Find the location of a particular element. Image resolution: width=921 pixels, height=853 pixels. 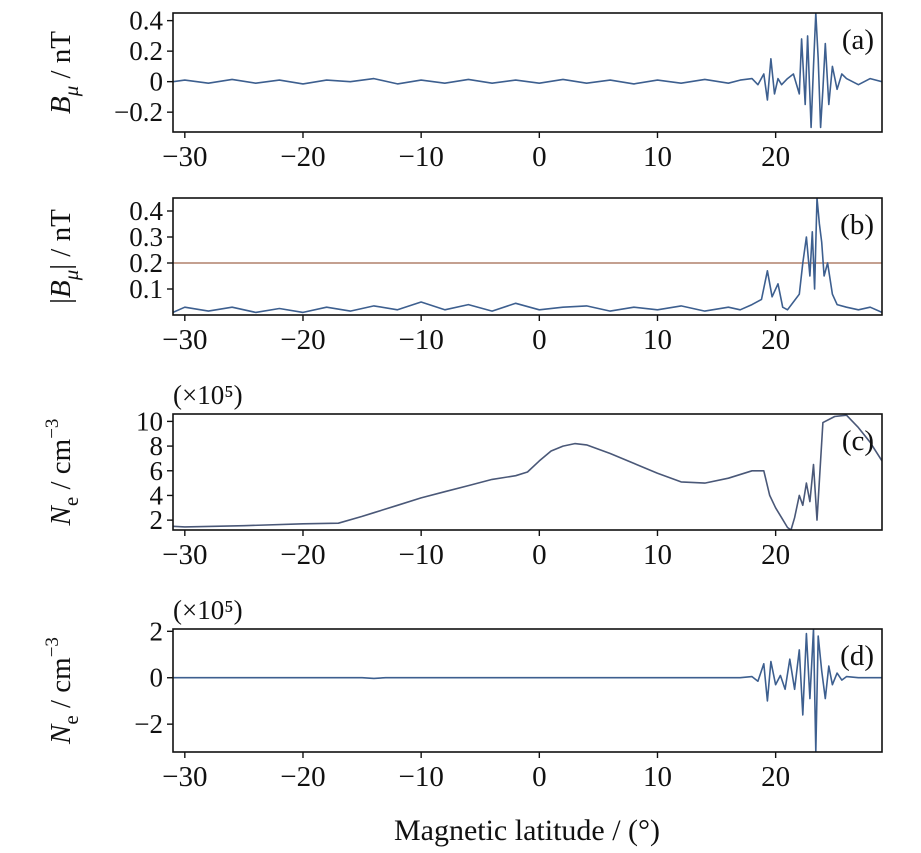

y-tick-label: 6 is located at coordinates (157, 471).